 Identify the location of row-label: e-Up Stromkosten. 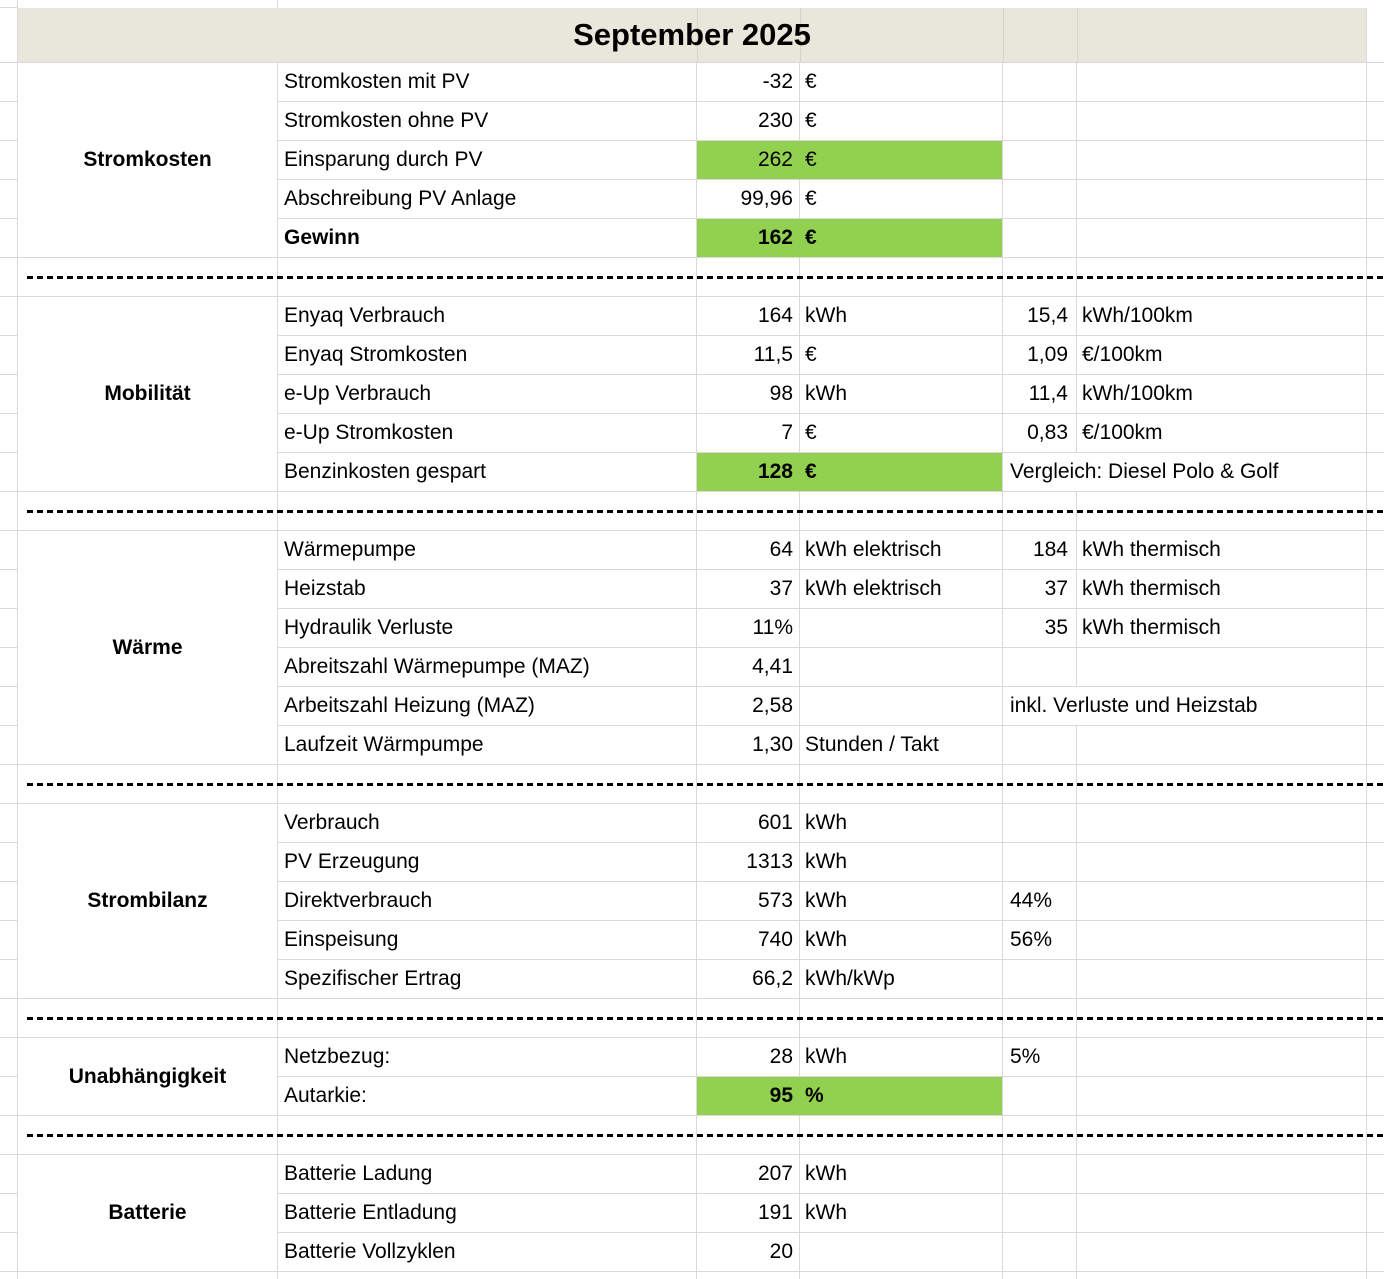
(487, 433).